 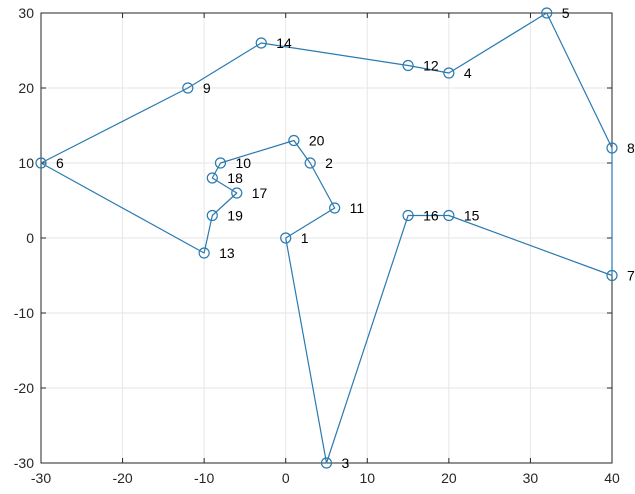 What do you see at coordinates (317, 141) in the screenshot?
I see `point-20-label: 20` at bounding box center [317, 141].